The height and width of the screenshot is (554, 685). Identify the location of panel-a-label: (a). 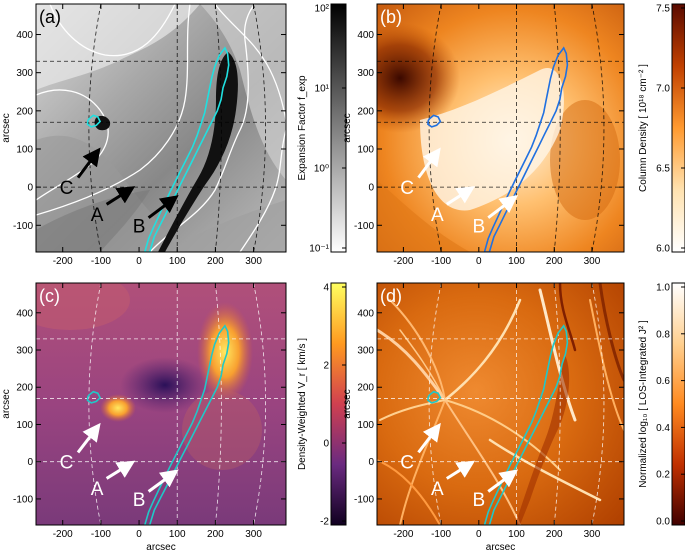
(50, 17).